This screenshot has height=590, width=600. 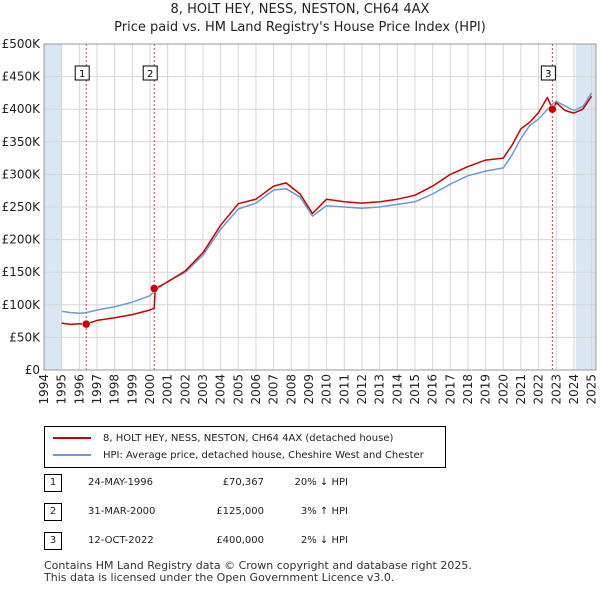 What do you see at coordinates (22, 240) in the screenshot?
I see `y-tick-label: £200K` at bounding box center [22, 240].